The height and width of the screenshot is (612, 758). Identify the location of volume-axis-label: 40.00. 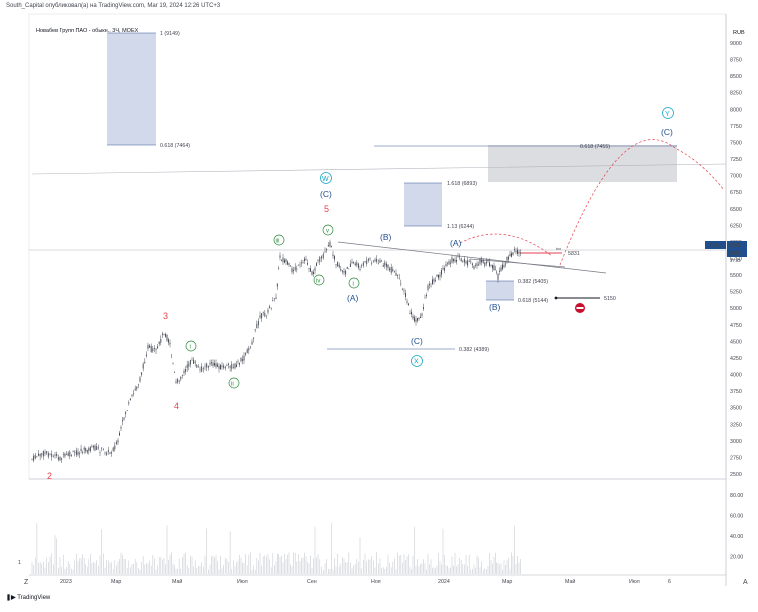
(736, 537).